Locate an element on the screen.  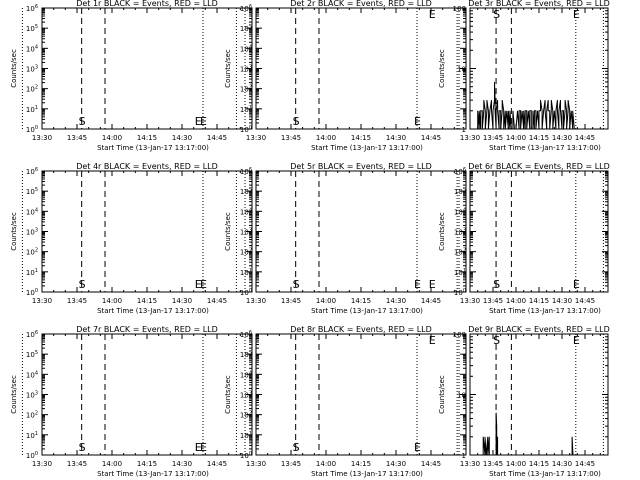
chart-title: Det 4r BLACK = Events, RED = LLD is located at coordinates (147, 166).